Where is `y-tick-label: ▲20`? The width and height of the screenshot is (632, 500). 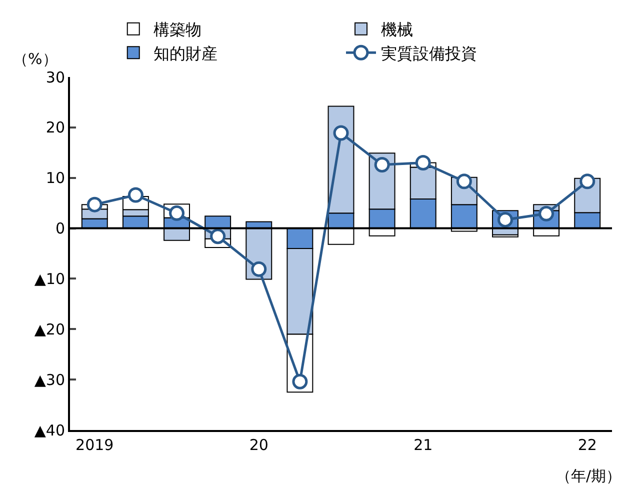 y-tick-label: ▲20 is located at coordinates (49, 329).